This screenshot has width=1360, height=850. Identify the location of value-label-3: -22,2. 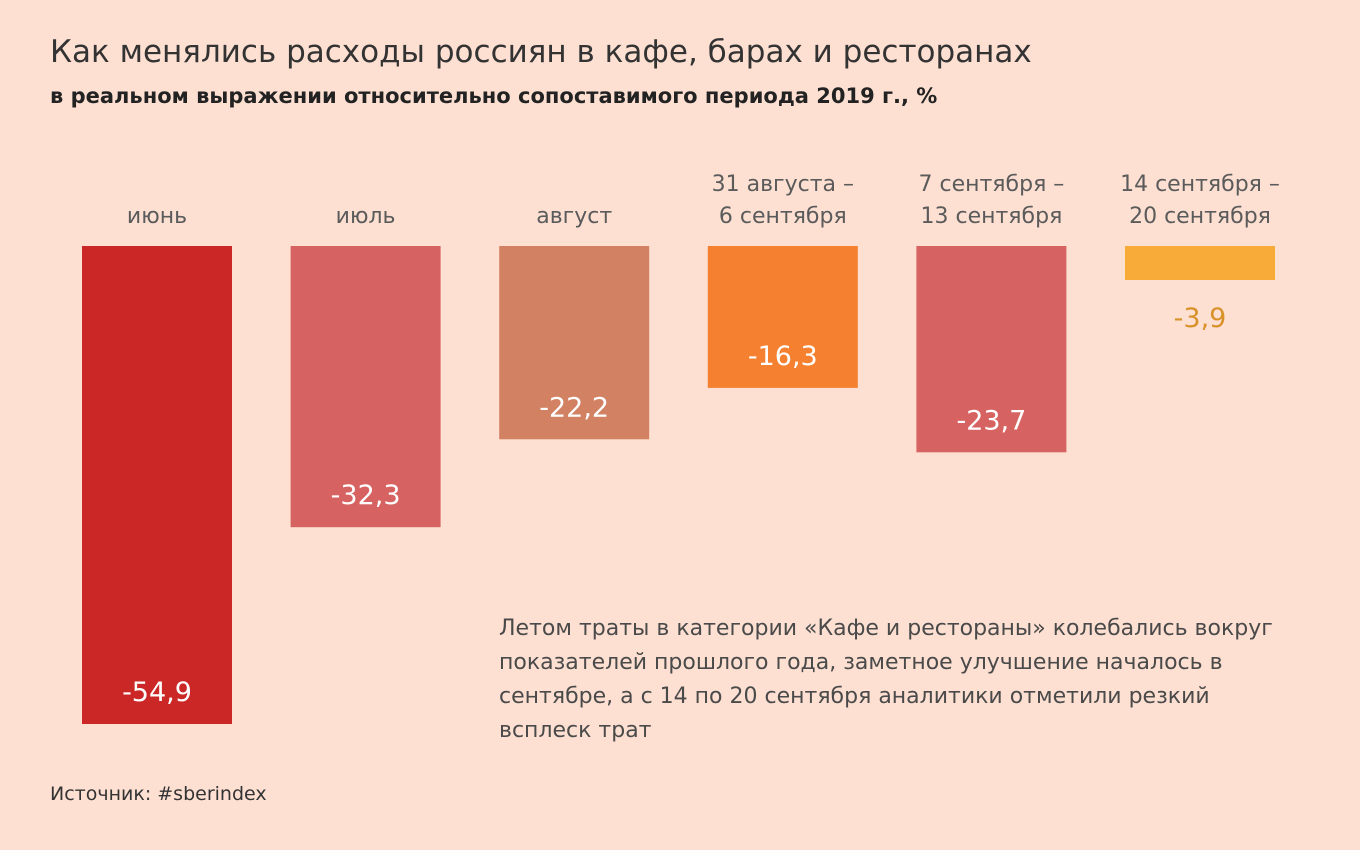
(574, 407).